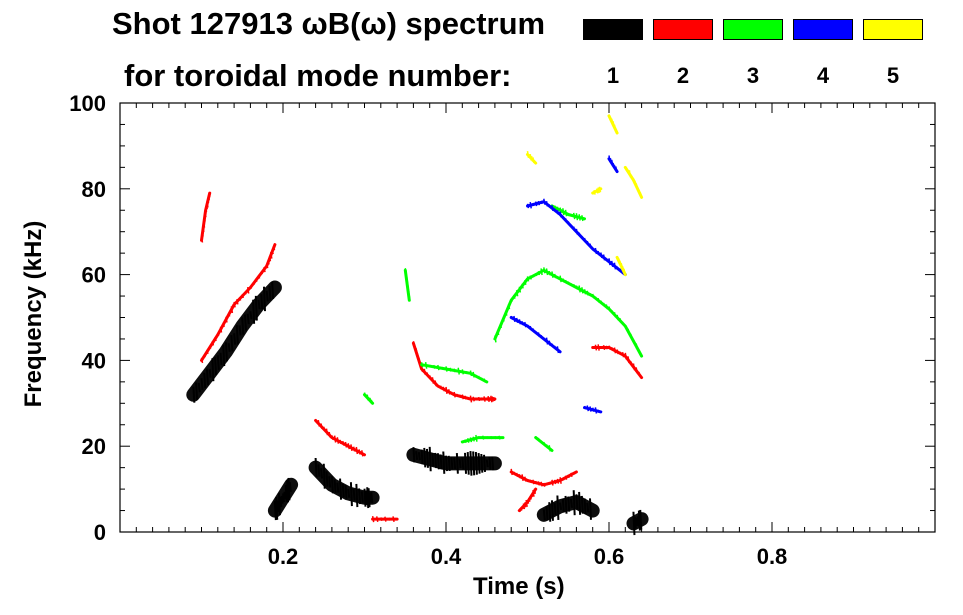 This screenshot has height=615, width=963. What do you see at coordinates (823, 75) in the screenshot?
I see `legend-label-mode-4: 4` at bounding box center [823, 75].